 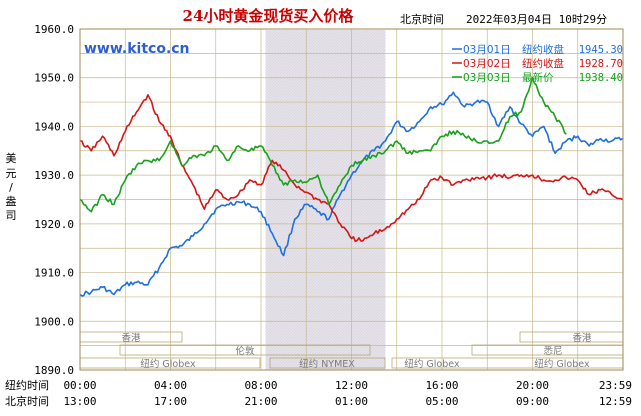 I want to click on legend-value: 1928.70, so click(x=601, y=64).